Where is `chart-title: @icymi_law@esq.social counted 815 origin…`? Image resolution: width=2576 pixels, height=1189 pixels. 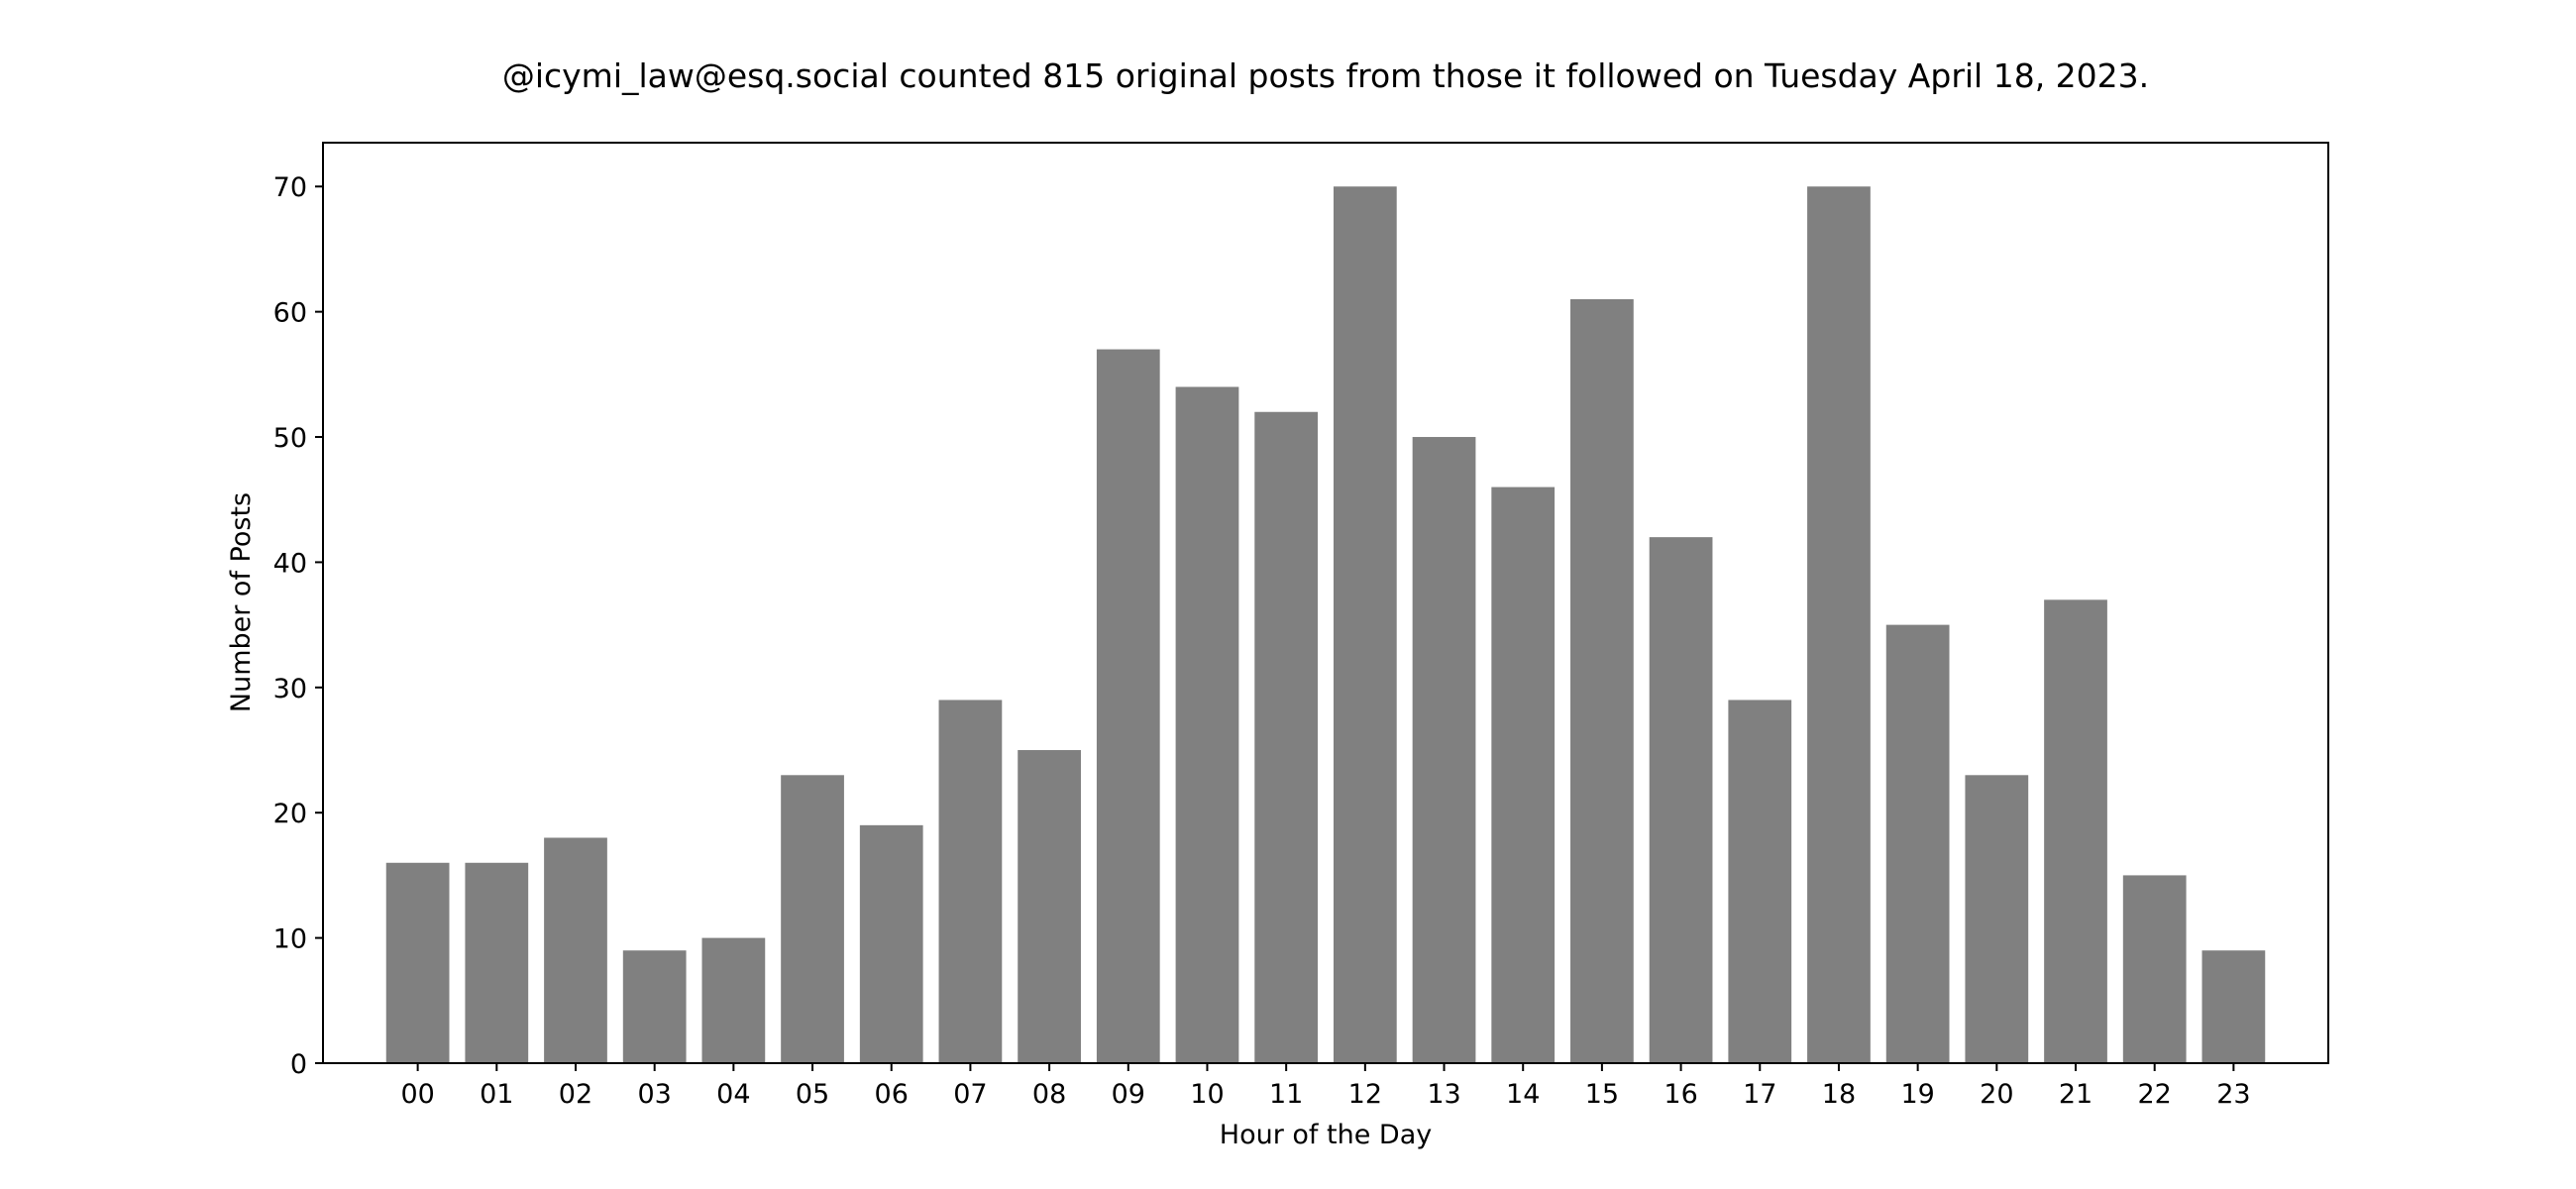 chart-title: @icymi_law@esq.social counted 815 origin… is located at coordinates (1325, 75).